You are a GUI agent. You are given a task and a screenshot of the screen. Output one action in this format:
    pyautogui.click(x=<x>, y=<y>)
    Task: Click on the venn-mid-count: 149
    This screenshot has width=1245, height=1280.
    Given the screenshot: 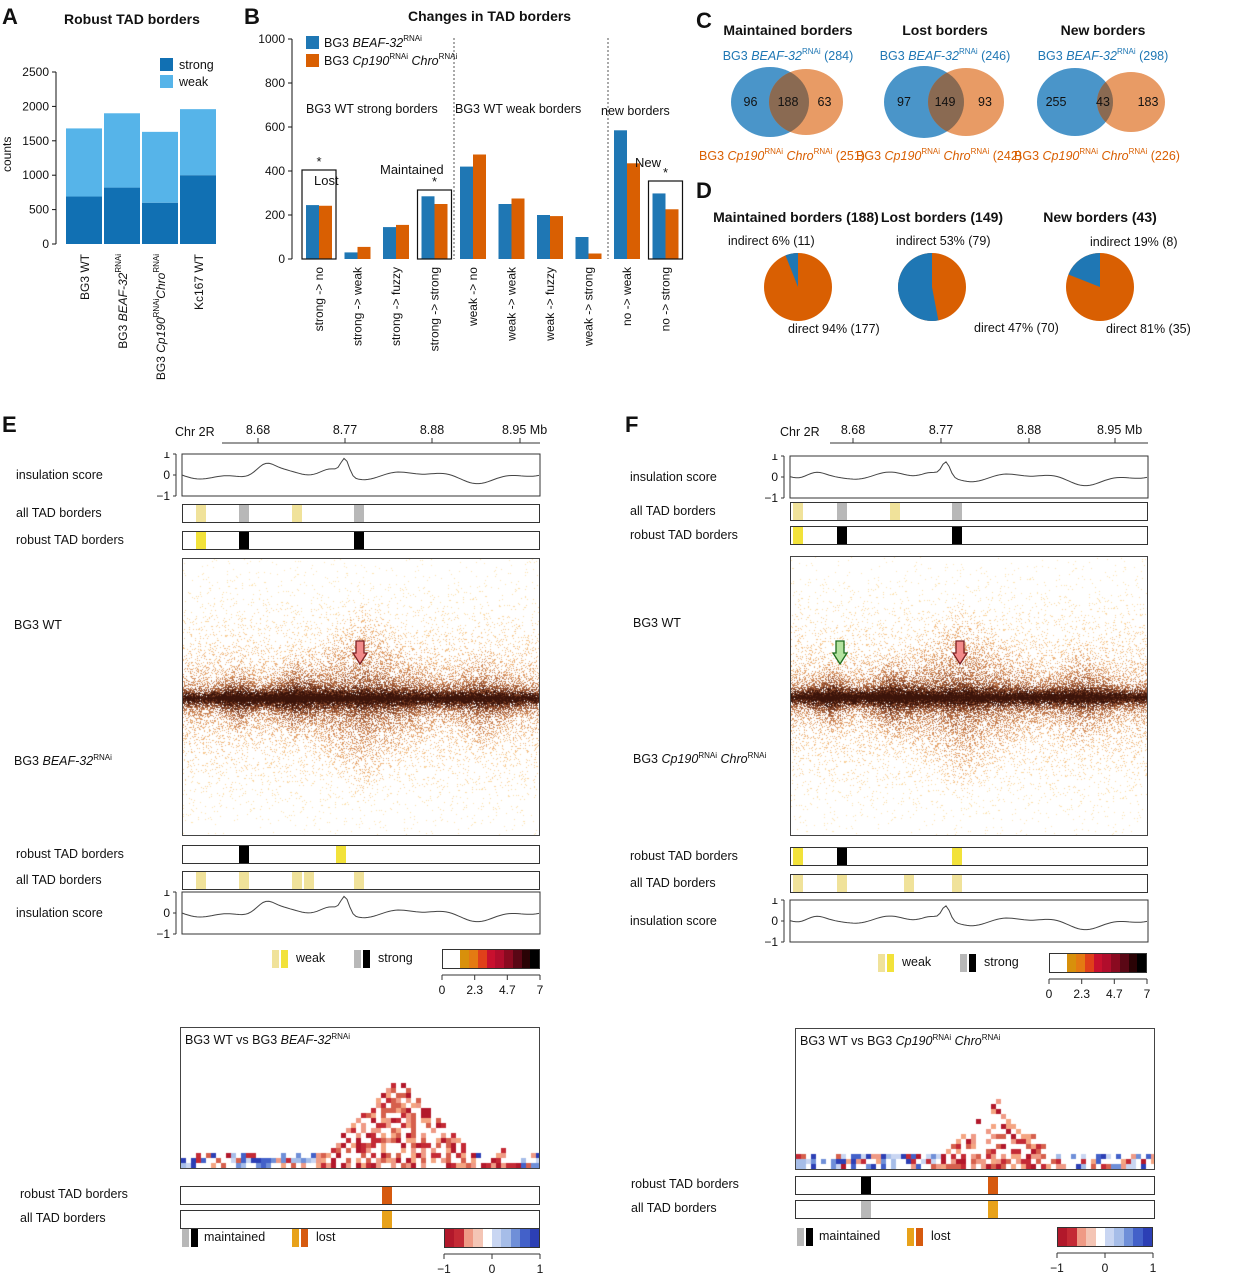 What is the action you would take?
    pyautogui.click(x=945, y=102)
    